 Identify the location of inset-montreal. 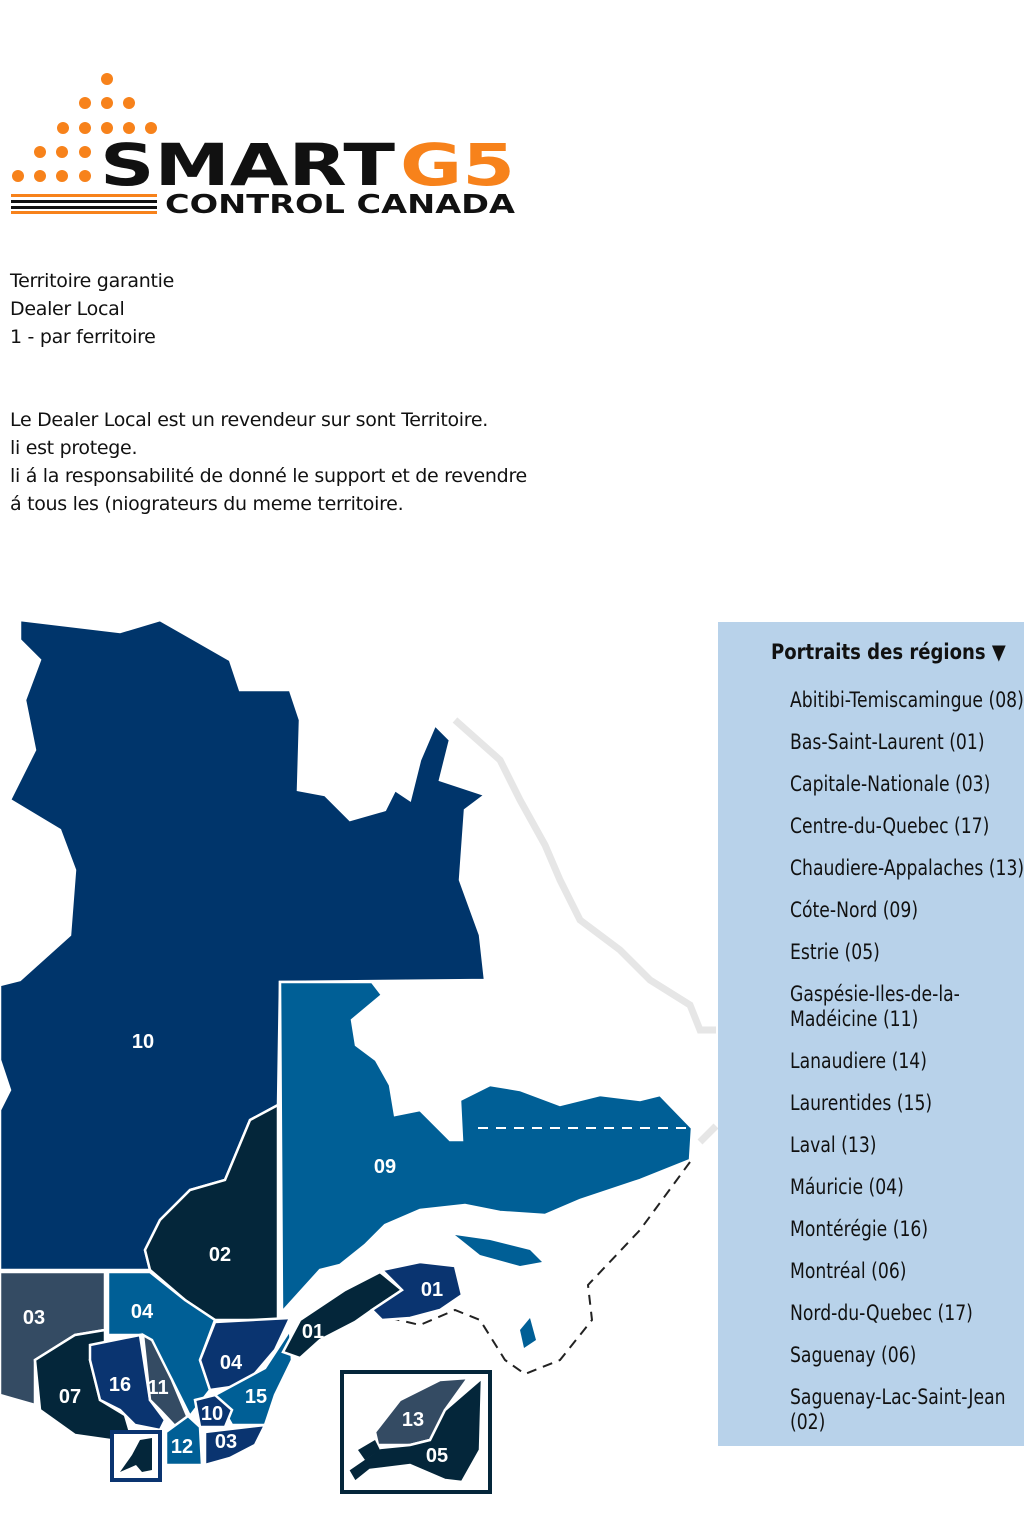
(416, 1432).